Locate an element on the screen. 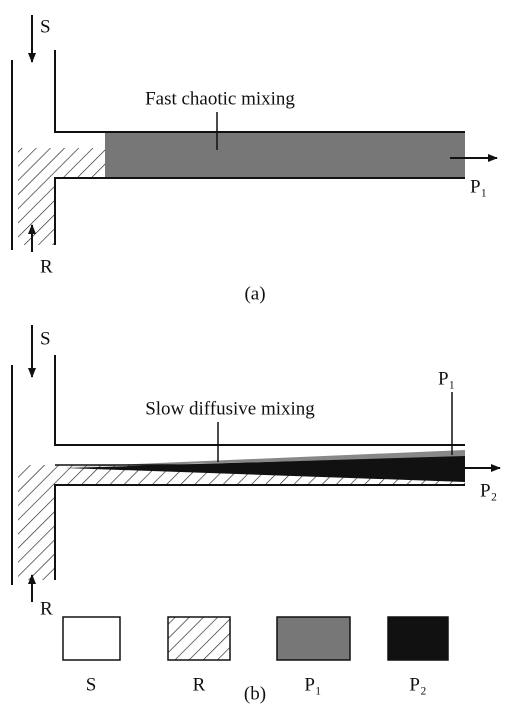 This screenshot has height=712, width=511. legend-label: S is located at coordinates (91, 684).